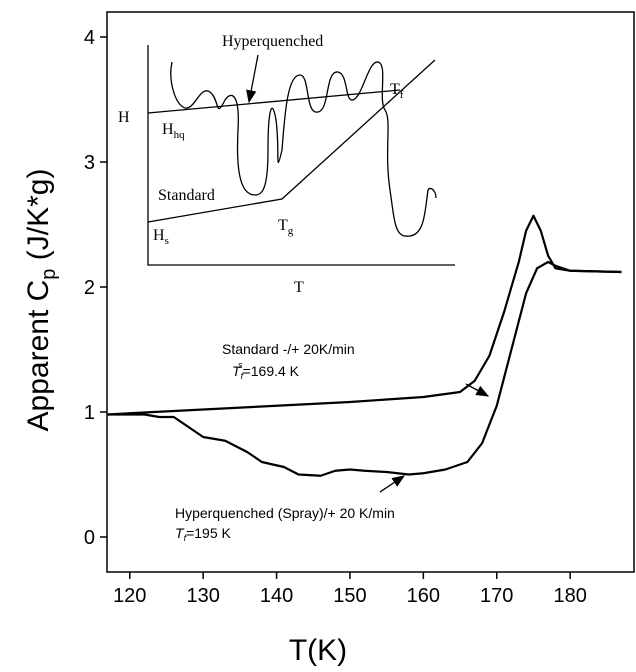 Image resolution: width=636 pixels, height=672 pixels. I want to click on inset-label: Hhq, so click(173, 131).